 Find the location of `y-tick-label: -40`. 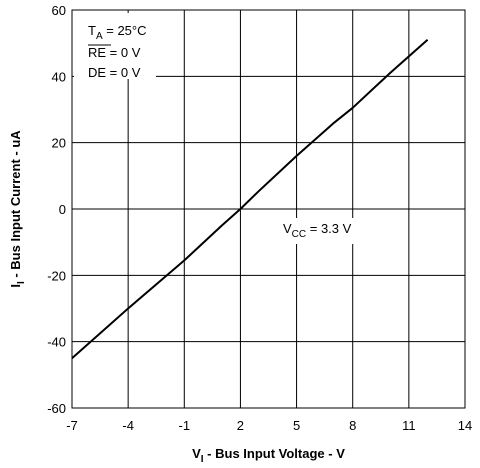

y-tick-label: -40 is located at coordinates (56, 342).